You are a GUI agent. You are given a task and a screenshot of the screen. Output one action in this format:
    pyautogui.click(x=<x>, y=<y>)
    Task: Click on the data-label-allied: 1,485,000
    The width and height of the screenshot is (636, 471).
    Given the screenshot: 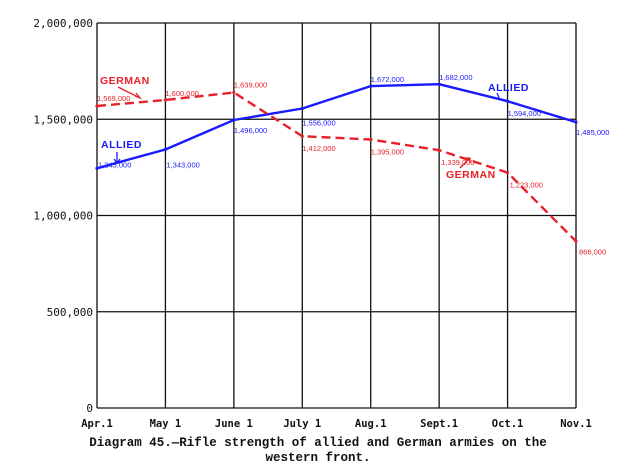 What is the action you would take?
    pyautogui.click(x=592, y=132)
    